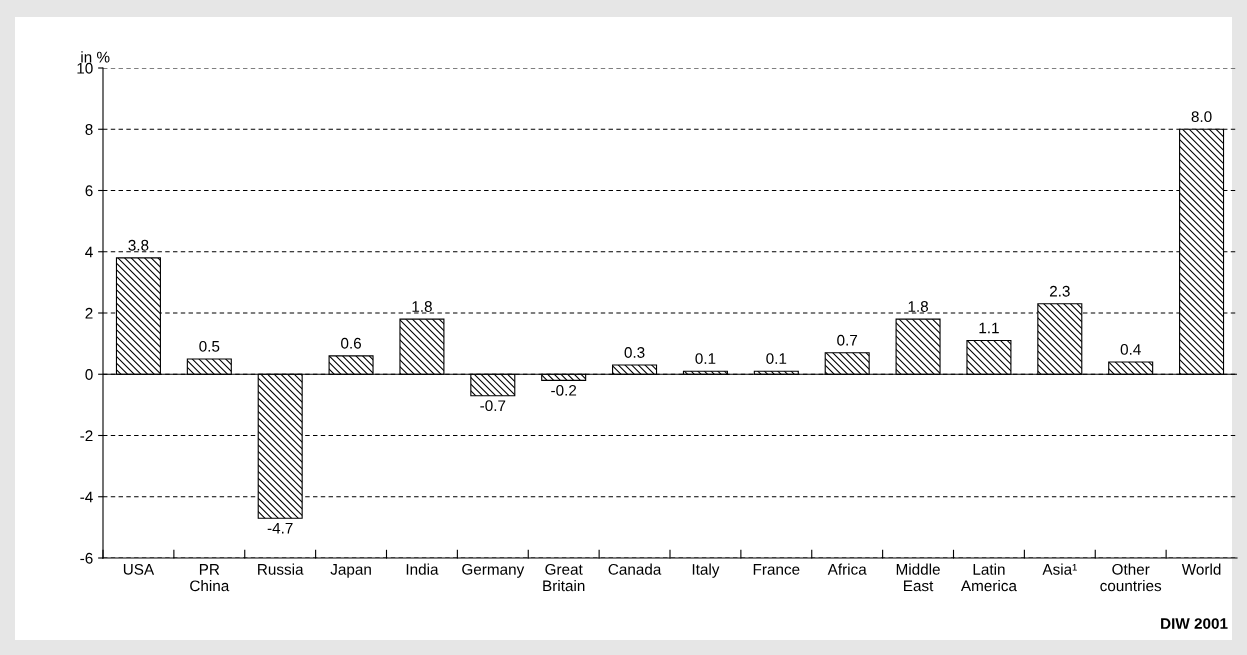 This screenshot has height=655, width=1247. I want to click on data-label: -4.7, so click(280, 528).